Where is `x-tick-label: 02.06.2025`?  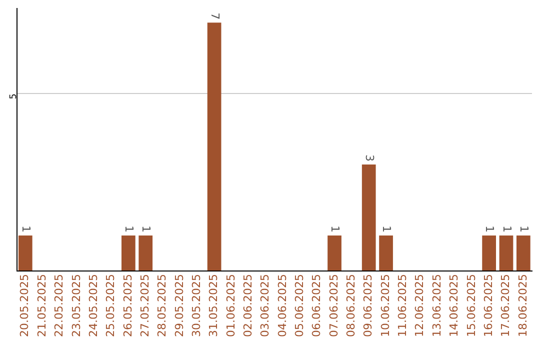
x-tick-label: 02.06.2025 is located at coordinates (248, 306).